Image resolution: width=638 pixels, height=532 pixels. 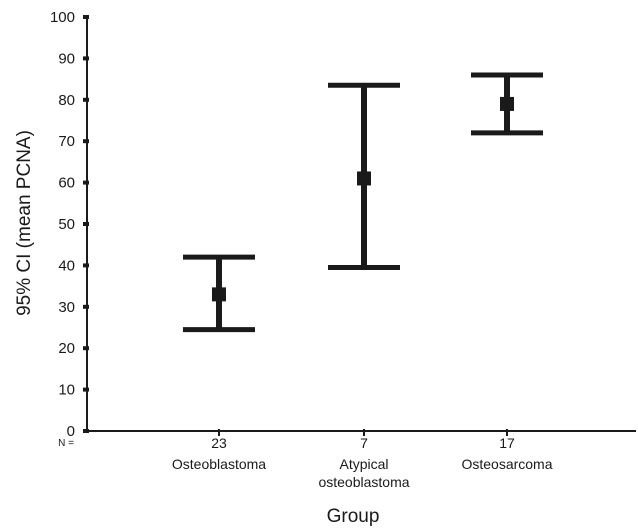 What do you see at coordinates (66, 348) in the screenshot?
I see `y-tick-label: 20` at bounding box center [66, 348].